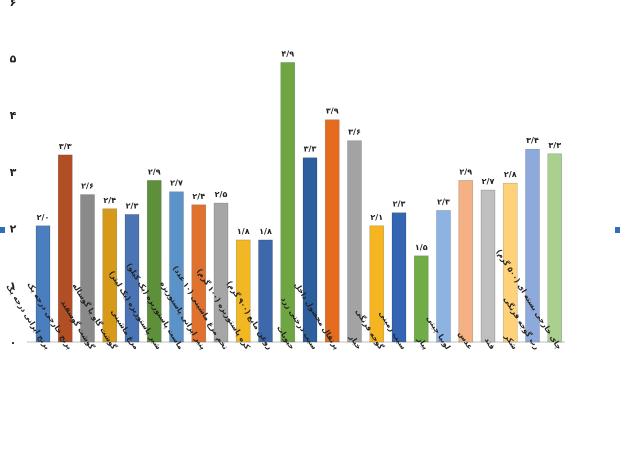 The image size is (620, 458). I want to click on y-tick-label: ۰, so click(13, 342).